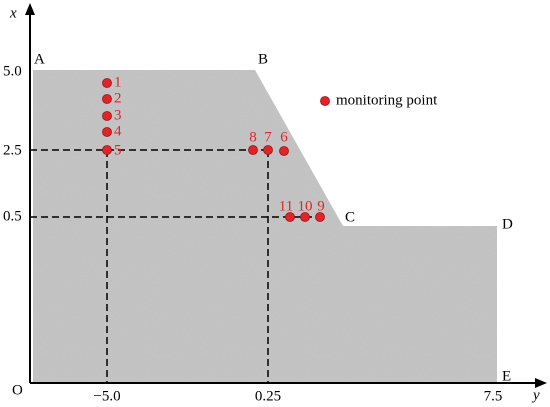 The image size is (550, 407). What do you see at coordinates (268, 137) in the screenshot?
I see `point-label: 7` at bounding box center [268, 137].